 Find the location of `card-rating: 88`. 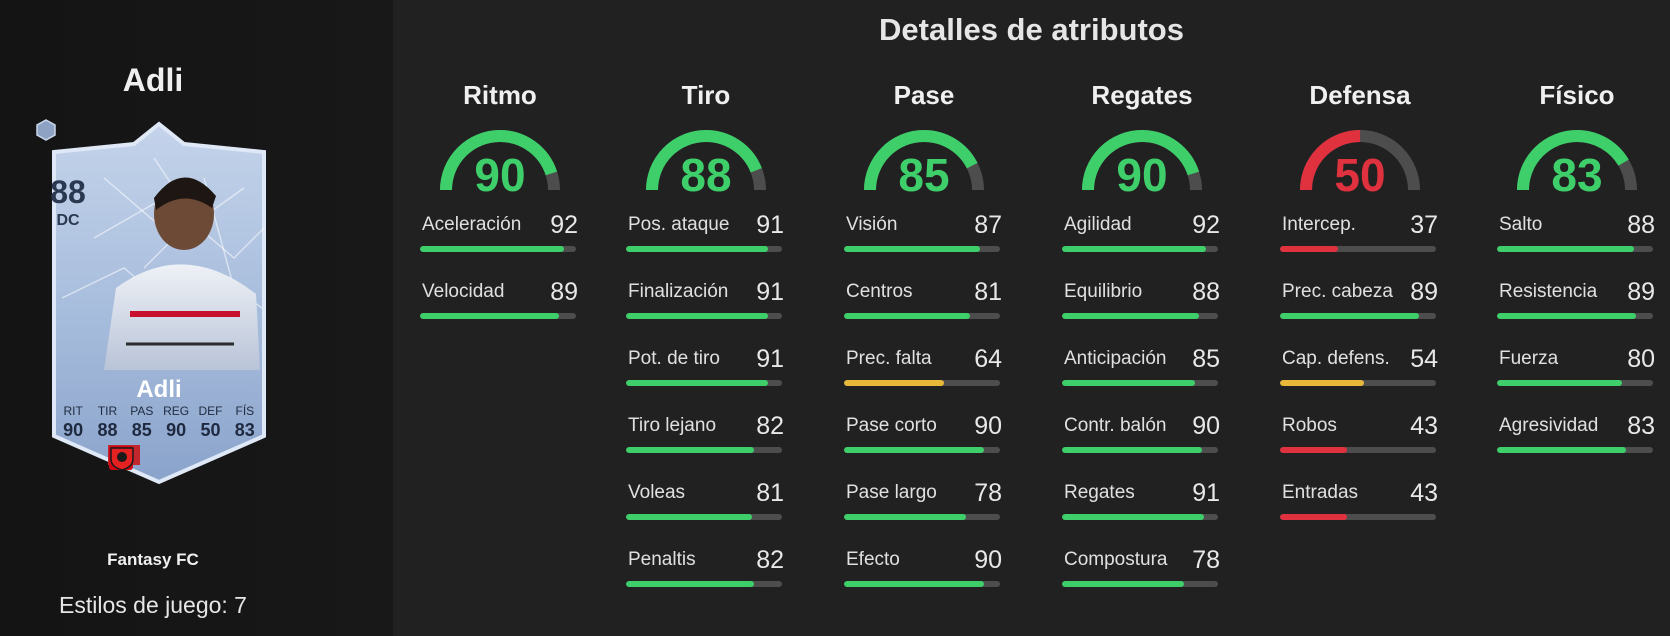

card-rating: 88 is located at coordinates (68, 192).